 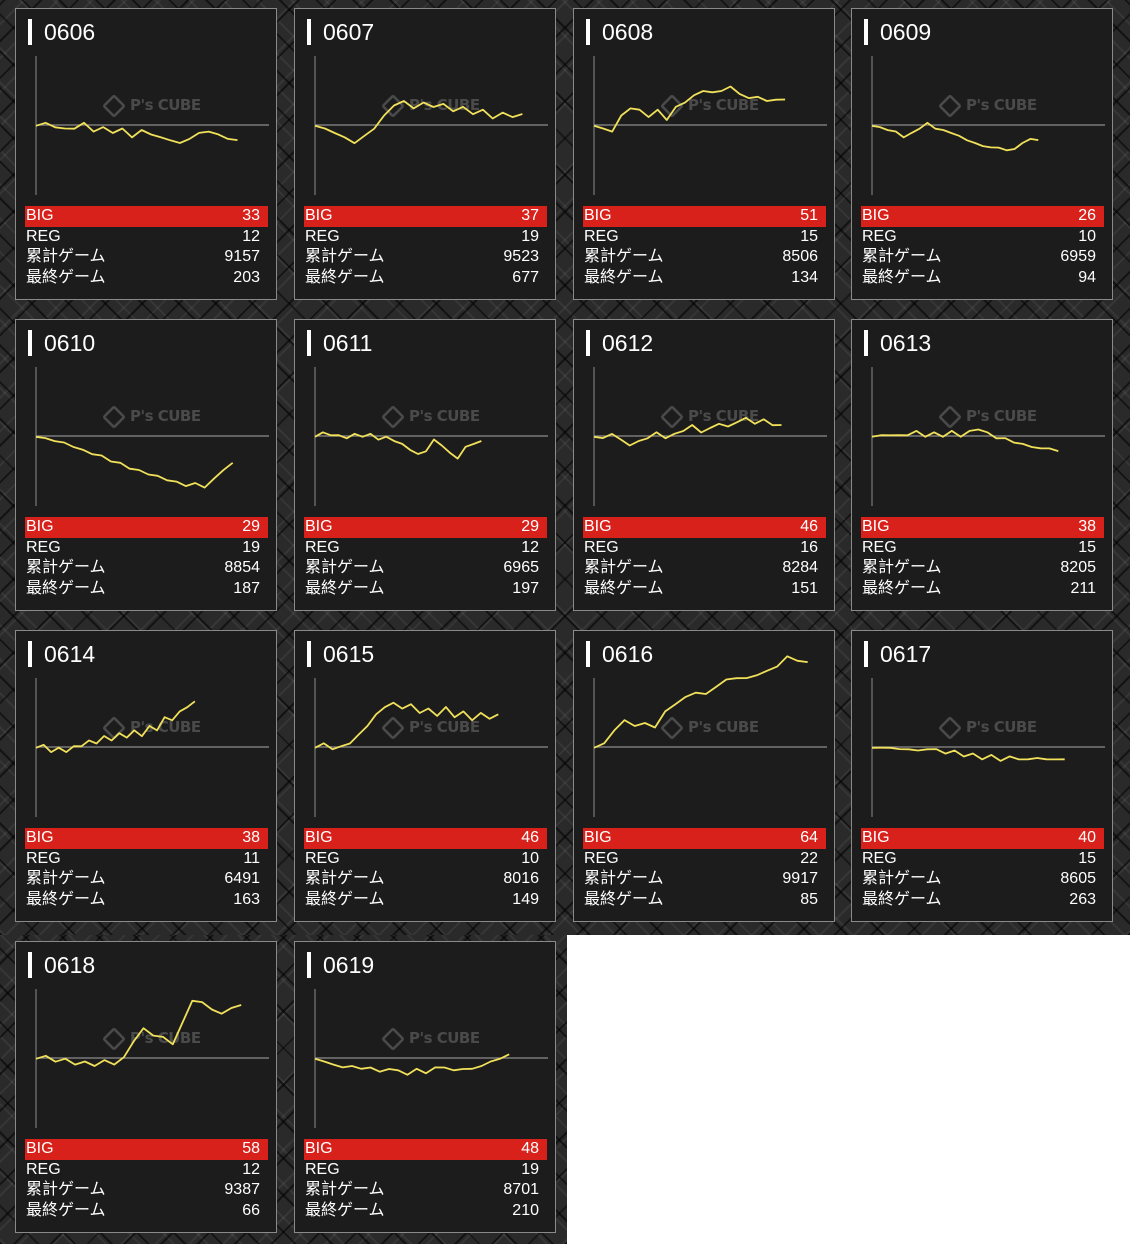 What do you see at coordinates (425, 1180) in the screenshot?
I see `stats-table: BIG 48 REG 19 累計ゲーム 8701 最終ゲーム 210` at bounding box center [425, 1180].